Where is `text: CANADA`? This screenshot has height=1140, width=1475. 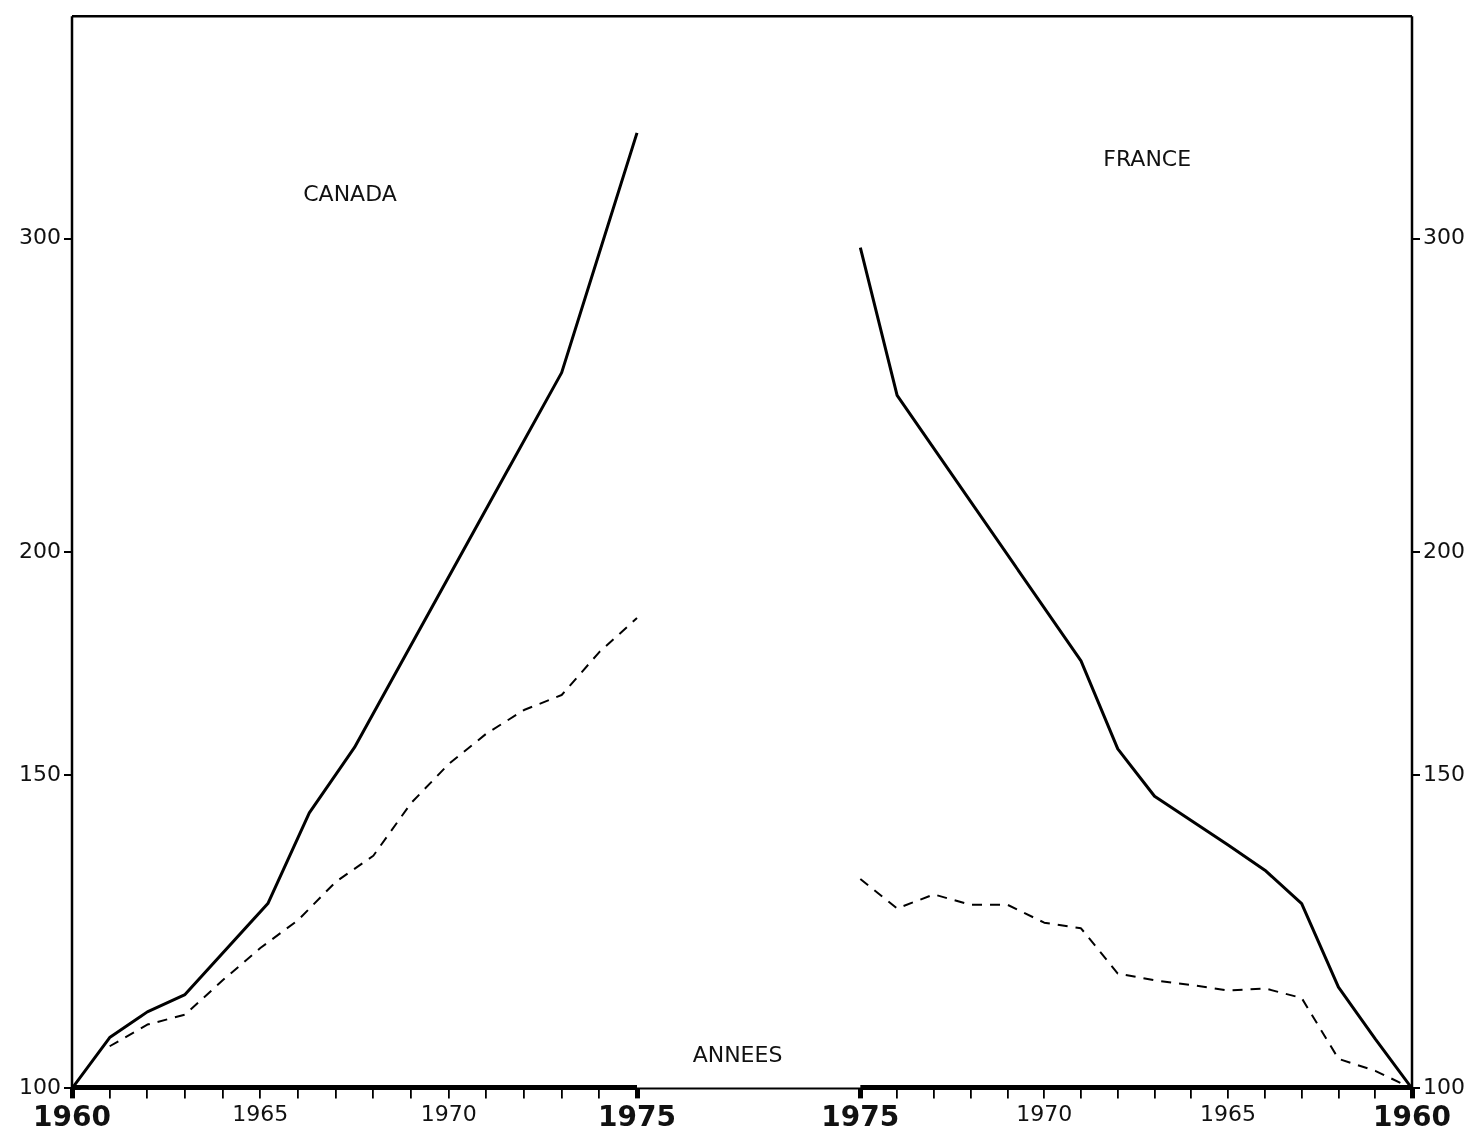
text: CANADA is located at coordinates (350, 194).